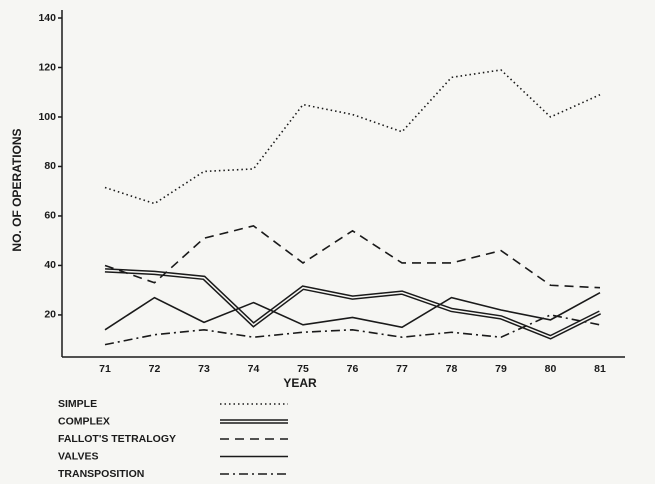  What do you see at coordinates (551, 369) in the screenshot?
I see `x-tick-label: 80` at bounding box center [551, 369].